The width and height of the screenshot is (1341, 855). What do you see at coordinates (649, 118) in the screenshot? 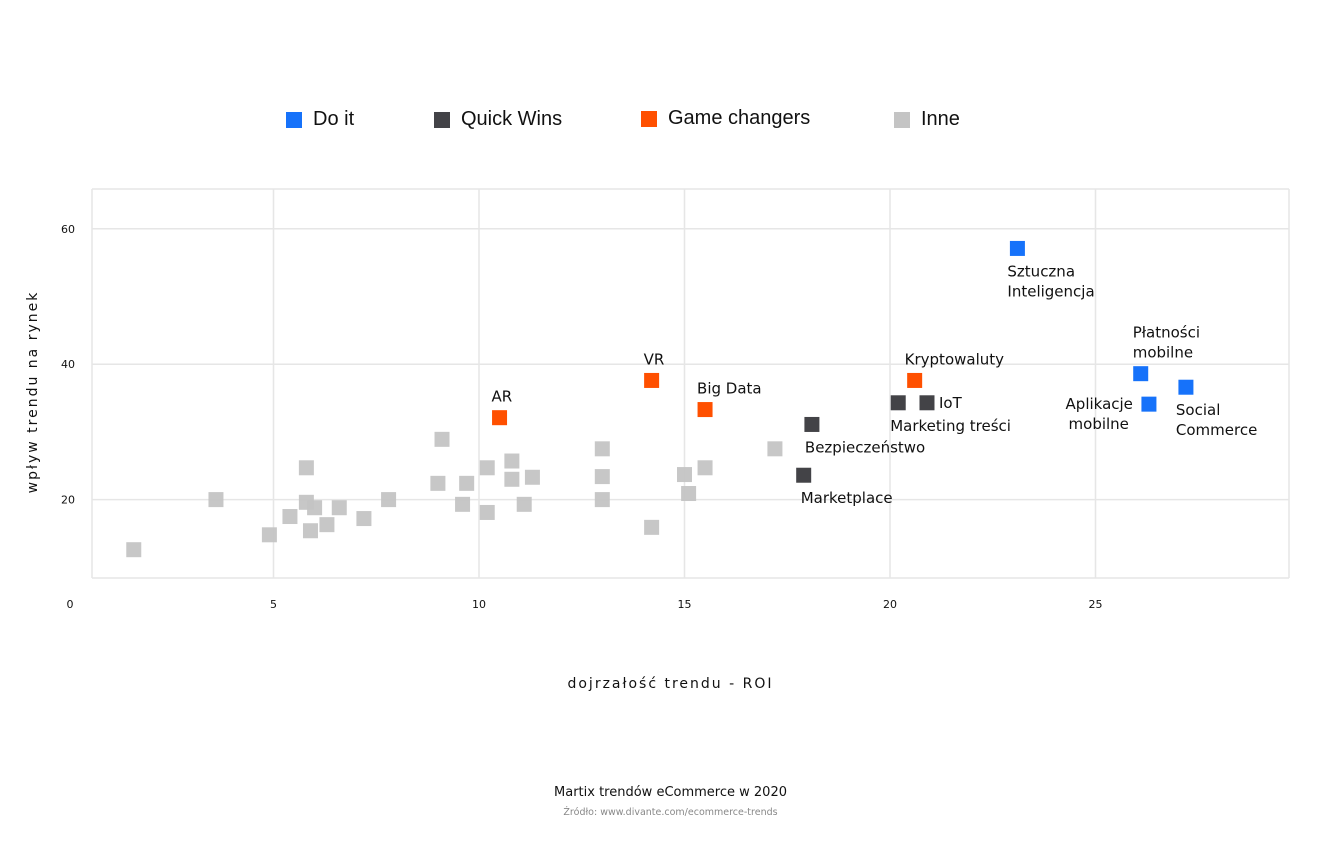
I see `legend-swatch-game-changers` at bounding box center [649, 118].